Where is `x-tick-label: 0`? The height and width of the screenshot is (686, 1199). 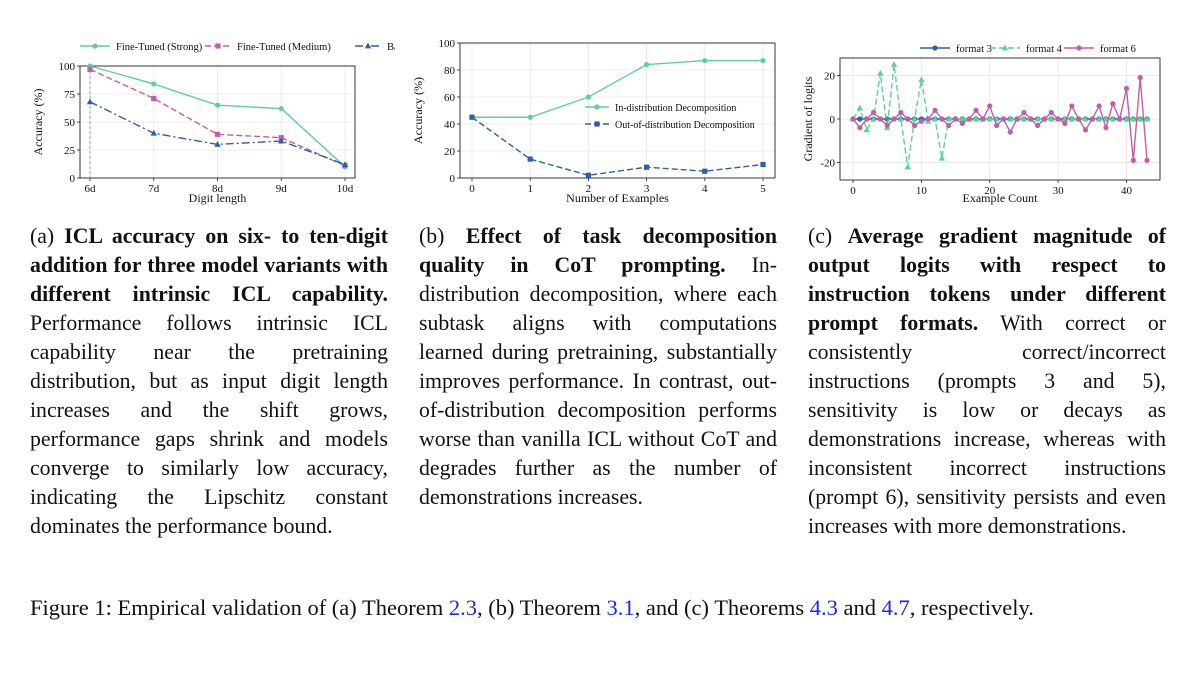
x-tick-label: 0 is located at coordinates (472, 189).